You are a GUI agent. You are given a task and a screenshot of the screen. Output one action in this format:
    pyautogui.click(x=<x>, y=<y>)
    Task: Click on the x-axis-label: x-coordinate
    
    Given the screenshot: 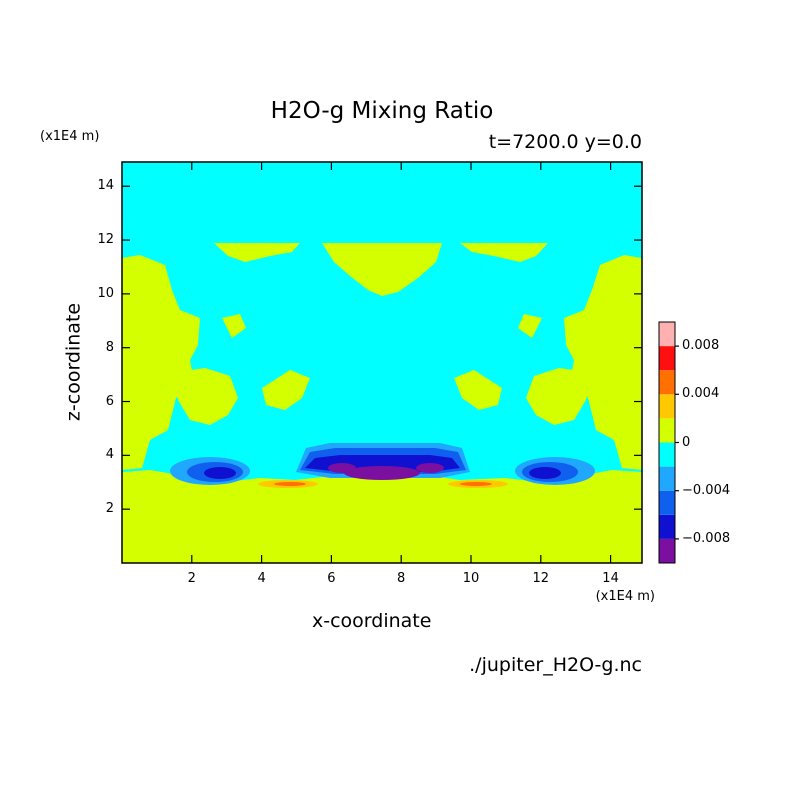 What is the action you would take?
    pyautogui.click(x=372, y=621)
    